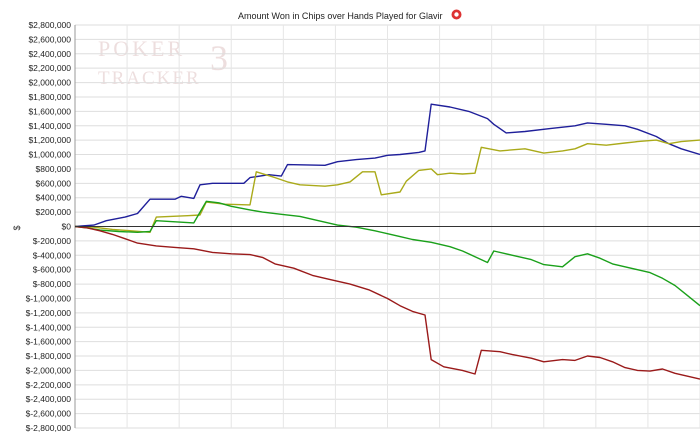 This screenshot has height=433, width=700. Describe the element at coordinates (54, 212) in the screenshot. I see `y-tick-label: $200,000` at that location.